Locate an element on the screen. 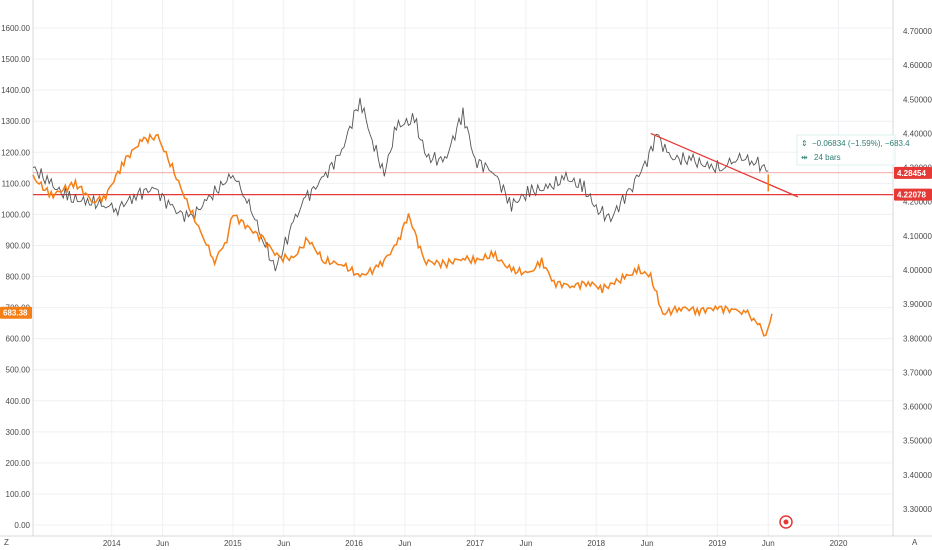 The width and height of the screenshot is (932, 550). right-price-badge-2: 4.22078 is located at coordinates (911, 195).